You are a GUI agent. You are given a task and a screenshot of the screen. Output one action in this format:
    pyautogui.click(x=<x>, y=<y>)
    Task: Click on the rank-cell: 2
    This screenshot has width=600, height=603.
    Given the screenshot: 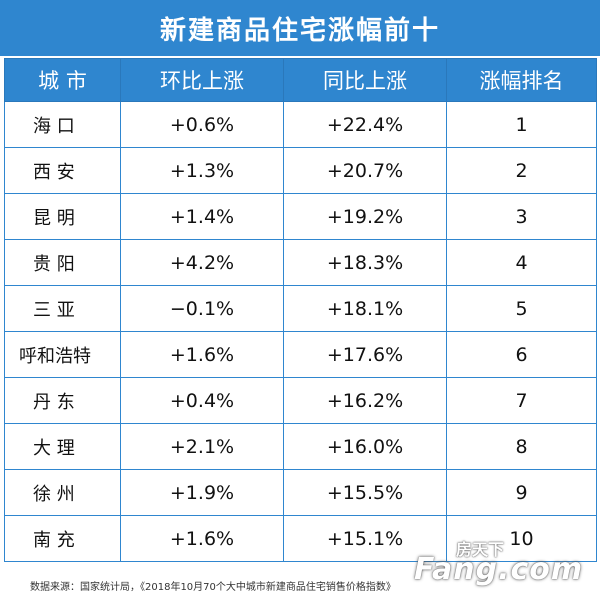 What is the action you would take?
    pyautogui.click(x=521, y=170)
    